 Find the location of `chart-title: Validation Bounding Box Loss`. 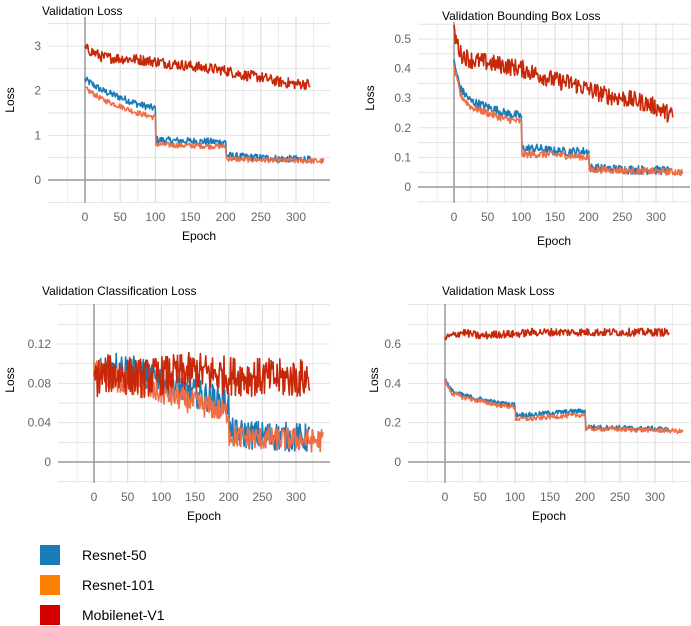

chart-title: Validation Bounding Box Loss is located at coordinates (521, 16).